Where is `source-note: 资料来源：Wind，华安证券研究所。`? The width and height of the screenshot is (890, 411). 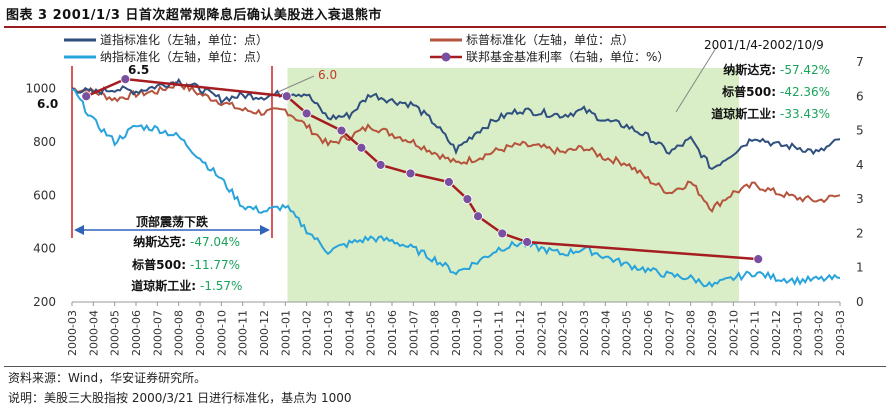
source-note: 资料来源：Wind，华安证券研究所。 is located at coordinates (107, 378).